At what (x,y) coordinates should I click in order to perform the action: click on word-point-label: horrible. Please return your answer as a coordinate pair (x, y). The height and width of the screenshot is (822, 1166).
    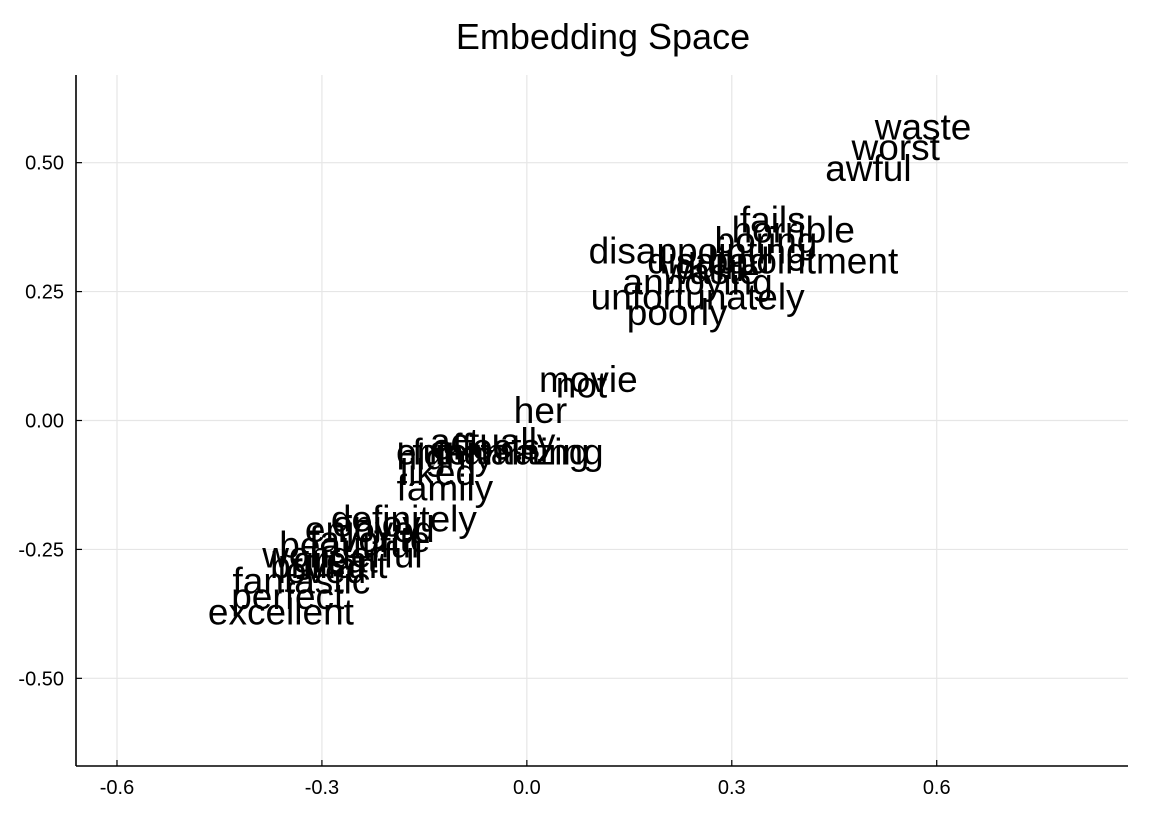
    Looking at the image, I should click on (793, 230).